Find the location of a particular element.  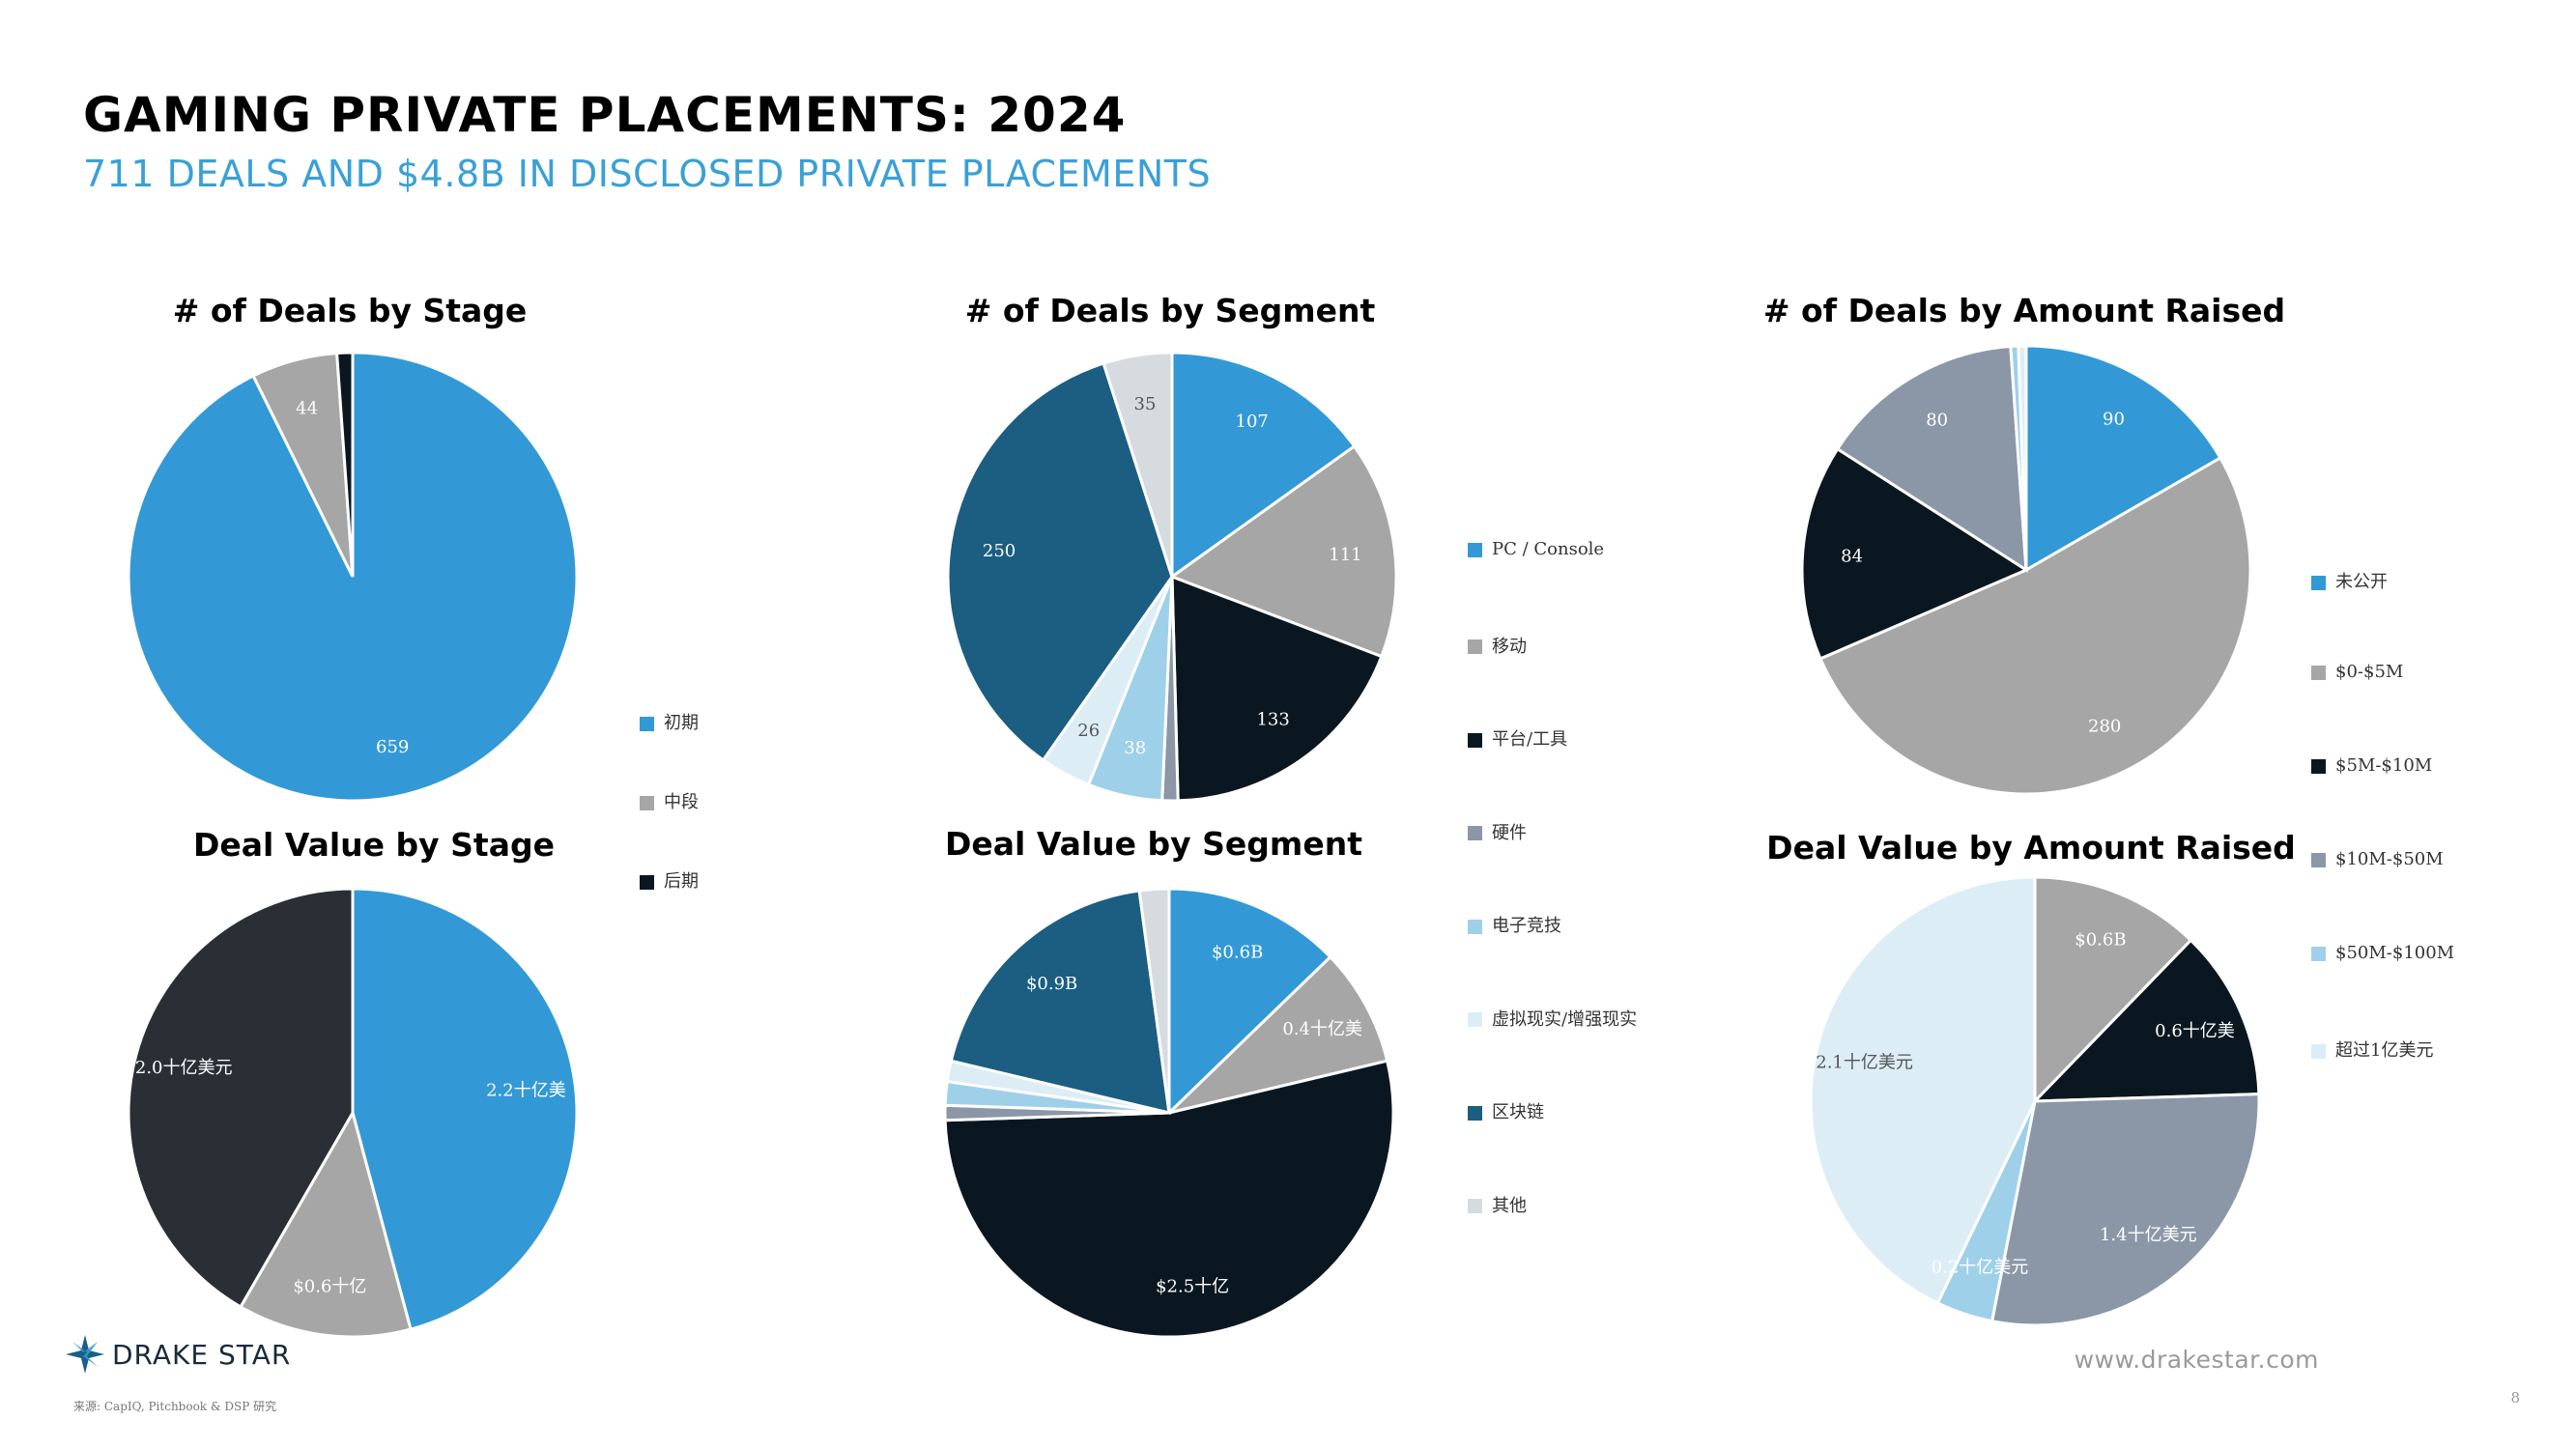

pie-data-label: 250 is located at coordinates (1000, 551).